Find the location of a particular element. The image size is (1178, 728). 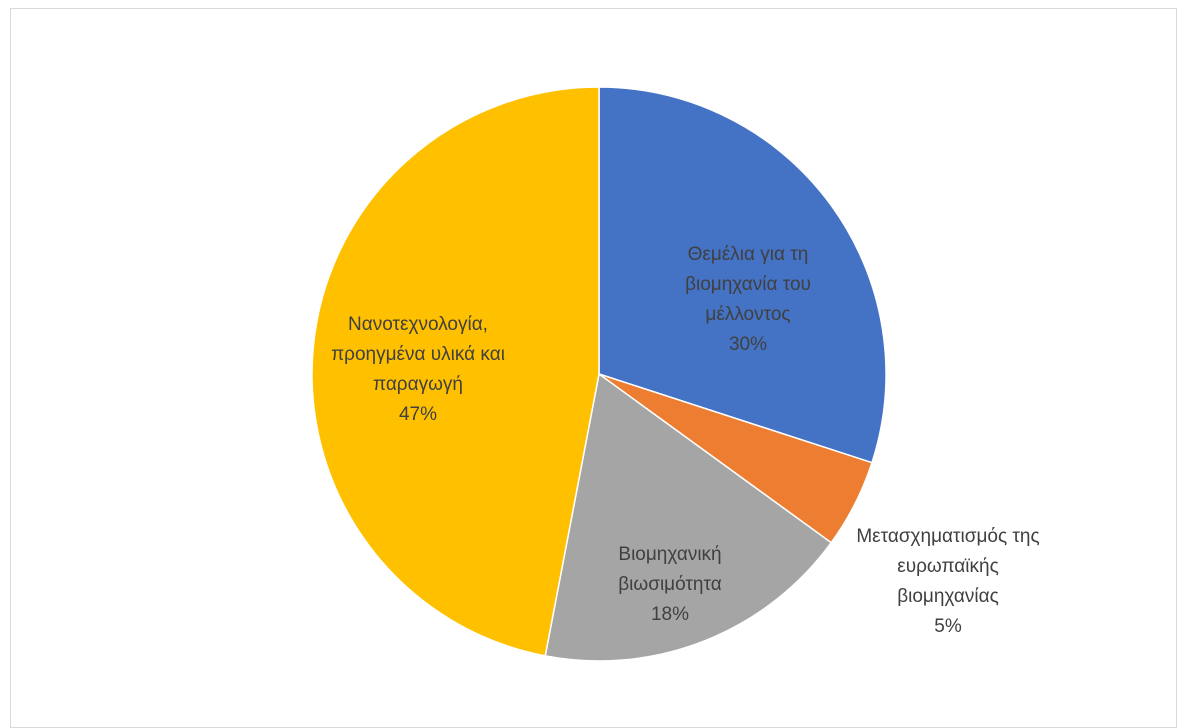

slice-value: 47% is located at coordinates (418, 414).